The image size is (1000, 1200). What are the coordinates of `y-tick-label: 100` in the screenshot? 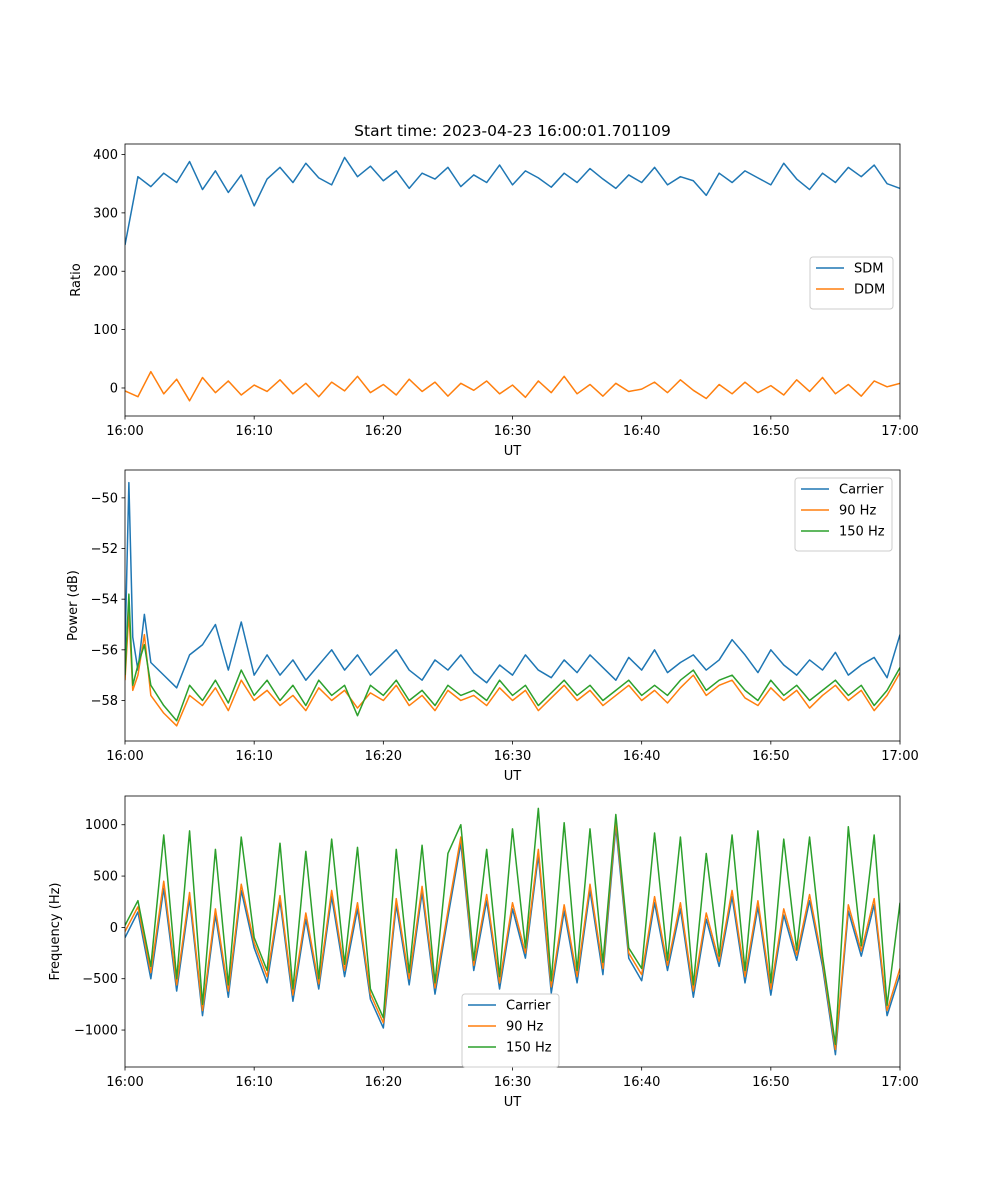 It's located at (105, 330).